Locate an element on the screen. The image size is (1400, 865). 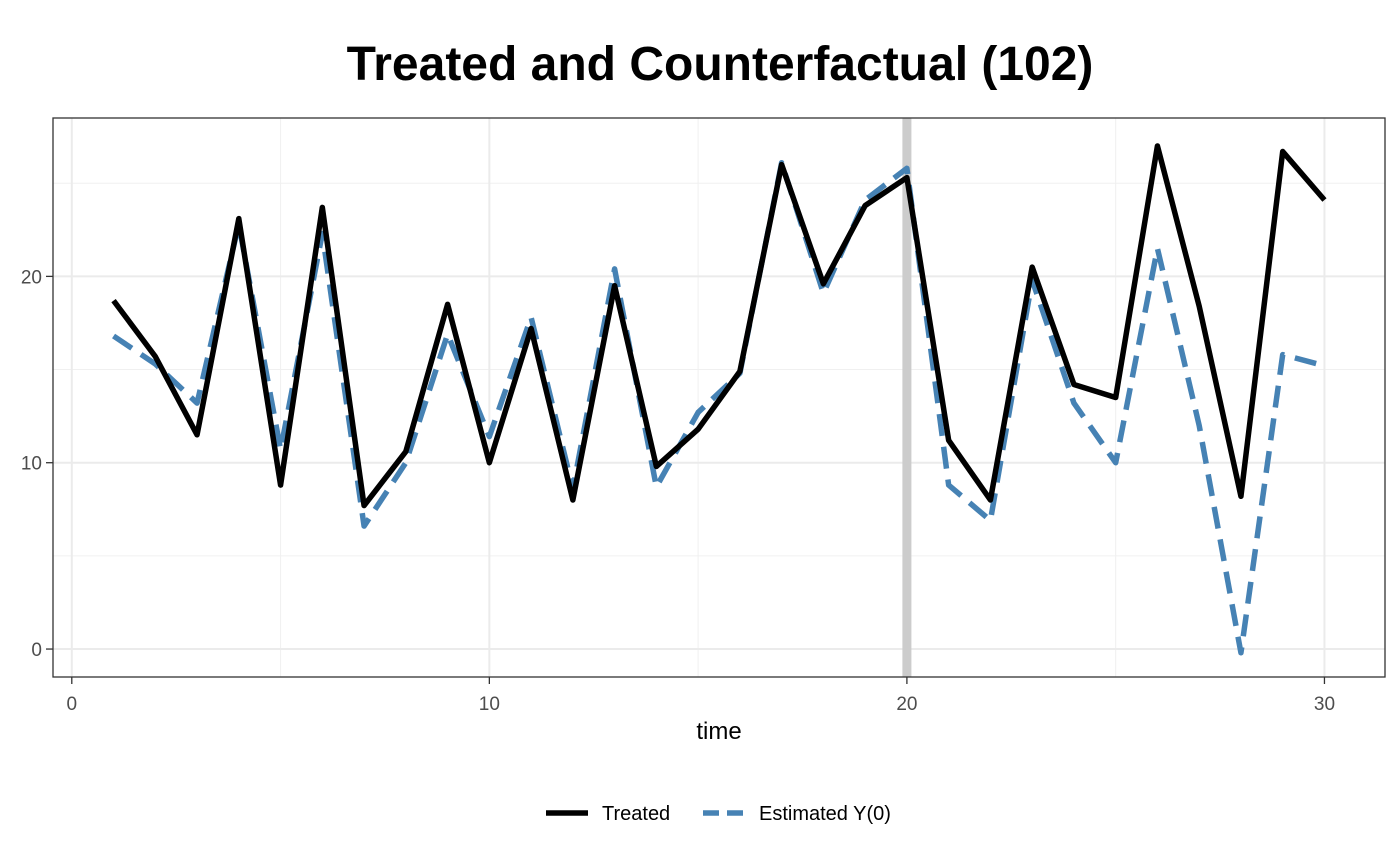
y-axis: 0 10 20 is located at coordinates (37, 464).